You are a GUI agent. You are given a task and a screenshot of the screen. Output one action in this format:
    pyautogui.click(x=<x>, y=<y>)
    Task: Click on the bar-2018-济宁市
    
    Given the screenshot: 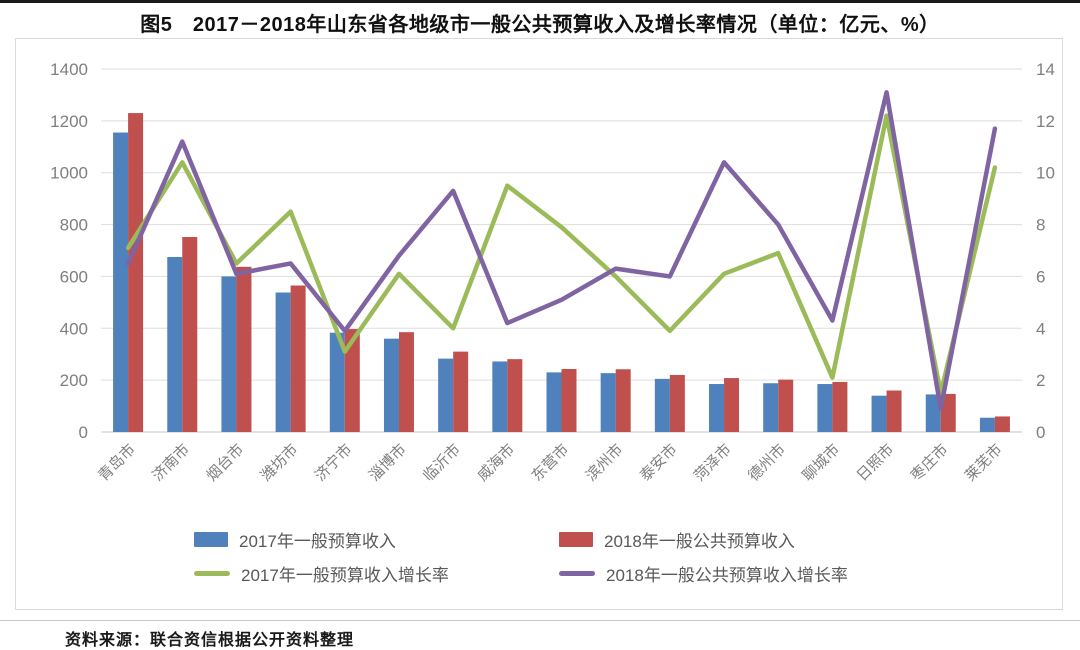 What is the action you would take?
    pyautogui.click(x=352, y=380)
    